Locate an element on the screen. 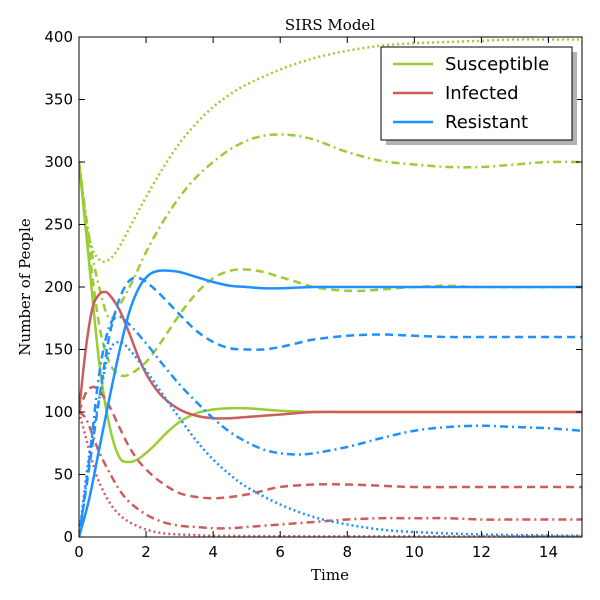 The height and width of the screenshot is (600, 600). y-tick-label: 300 is located at coordinates (58, 162).